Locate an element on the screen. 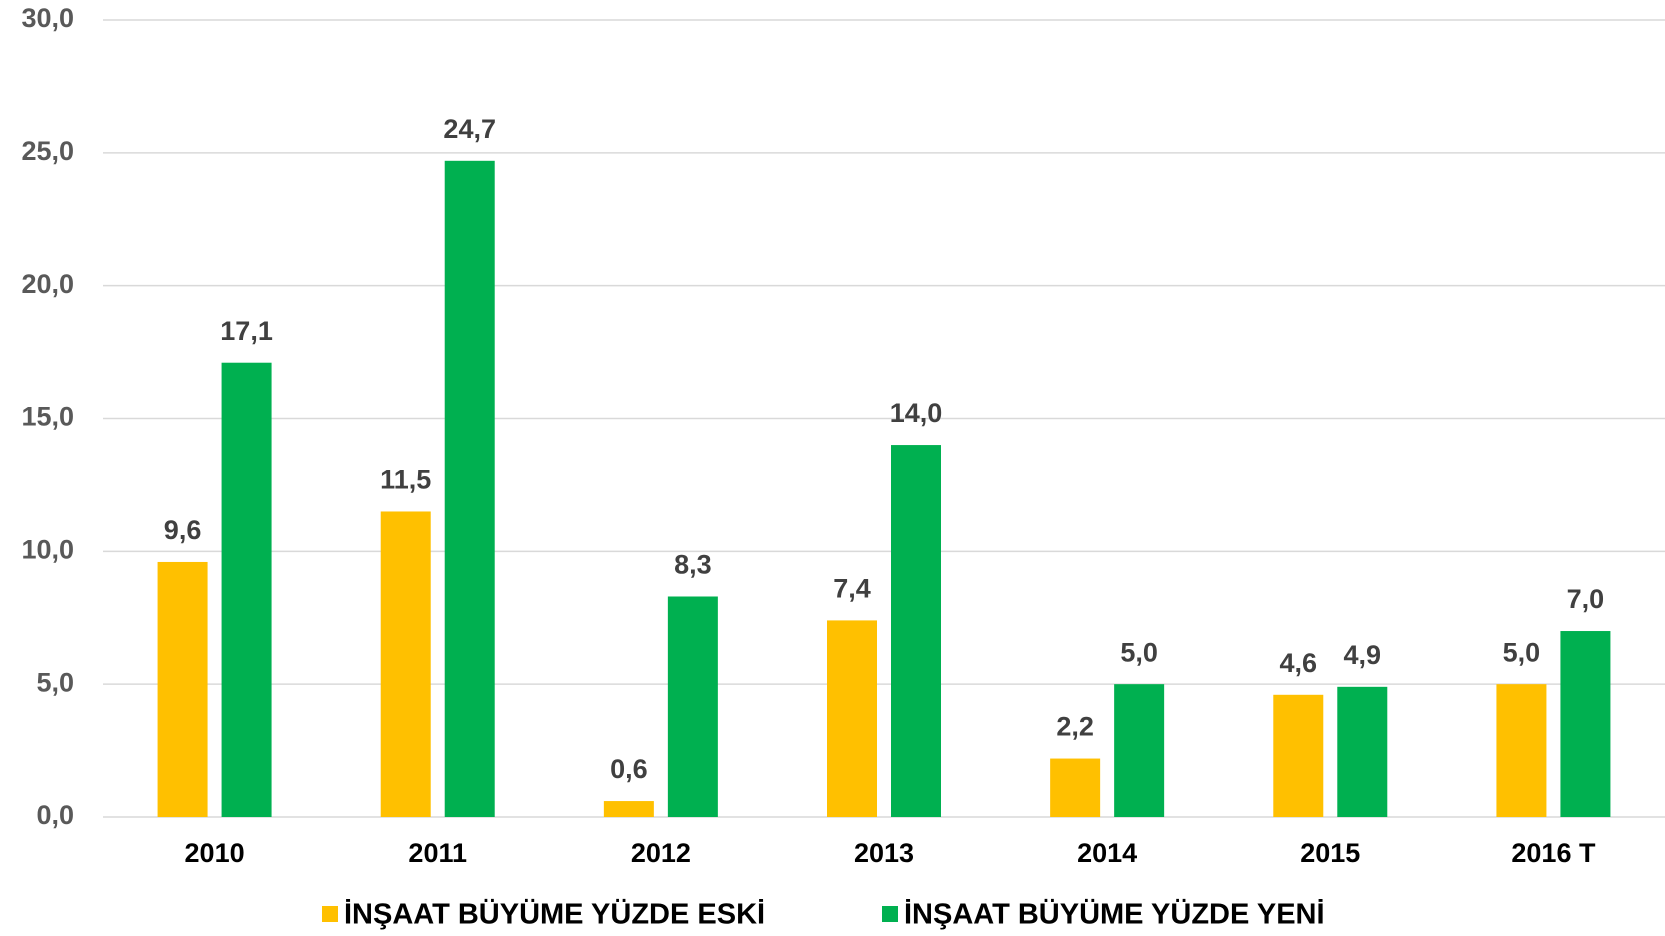 The image size is (1665, 936). legend-label: İNŞAAT BÜYÜME YÜZDE ESKİ is located at coordinates (554, 914).